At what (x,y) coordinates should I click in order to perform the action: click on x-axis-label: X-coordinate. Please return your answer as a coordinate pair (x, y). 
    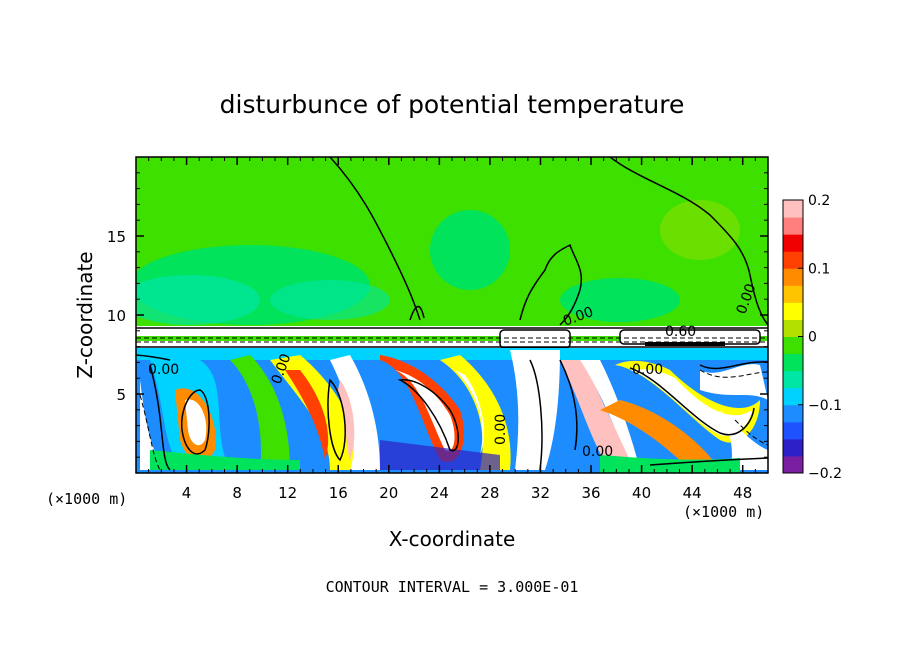
    Looking at the image, I should click on (452, 539).